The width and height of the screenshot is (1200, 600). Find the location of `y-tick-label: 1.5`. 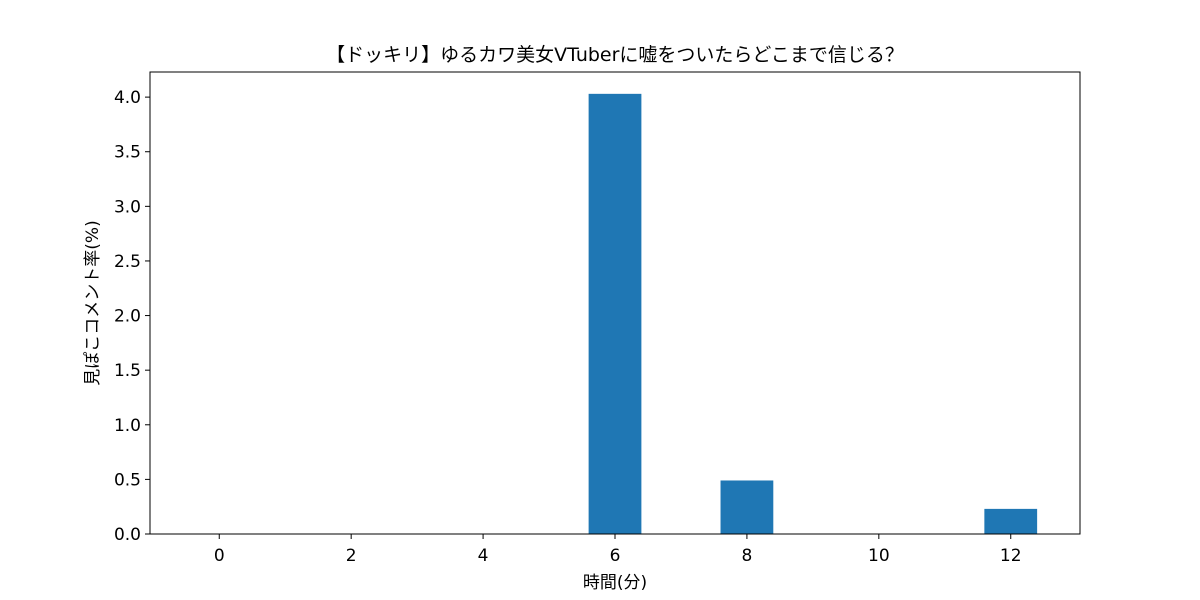

y-tick-label: 1.5 is located at coordinates (127, 371).